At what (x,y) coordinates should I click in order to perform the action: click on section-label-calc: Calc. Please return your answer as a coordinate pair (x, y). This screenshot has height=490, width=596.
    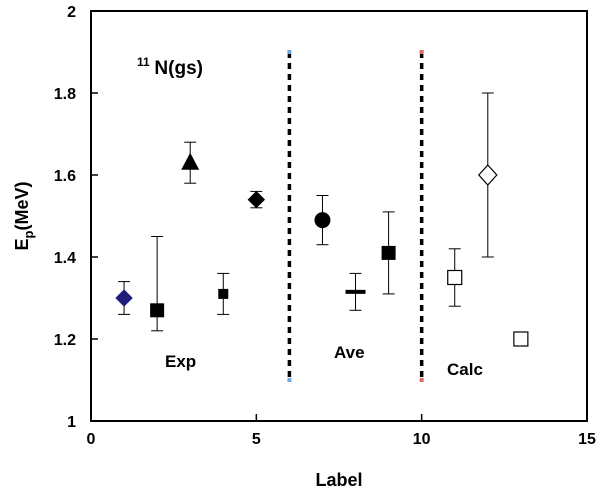
    Looking at the image, I should click on (465, 369).